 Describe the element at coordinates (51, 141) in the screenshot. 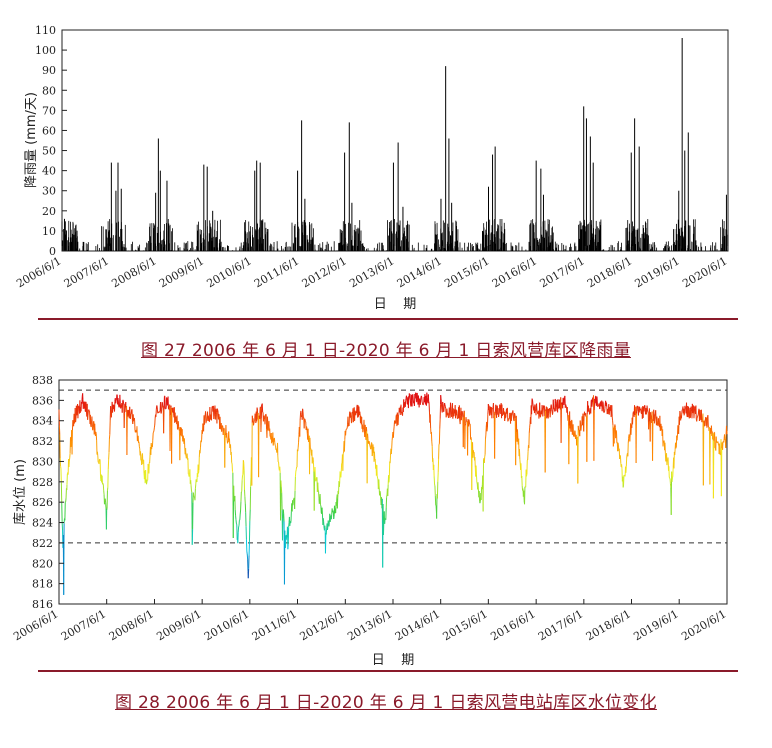

I see `rainfall-y-ticks: 0 10 20 30 40 50 60 70 80 90 100 110` at that location.